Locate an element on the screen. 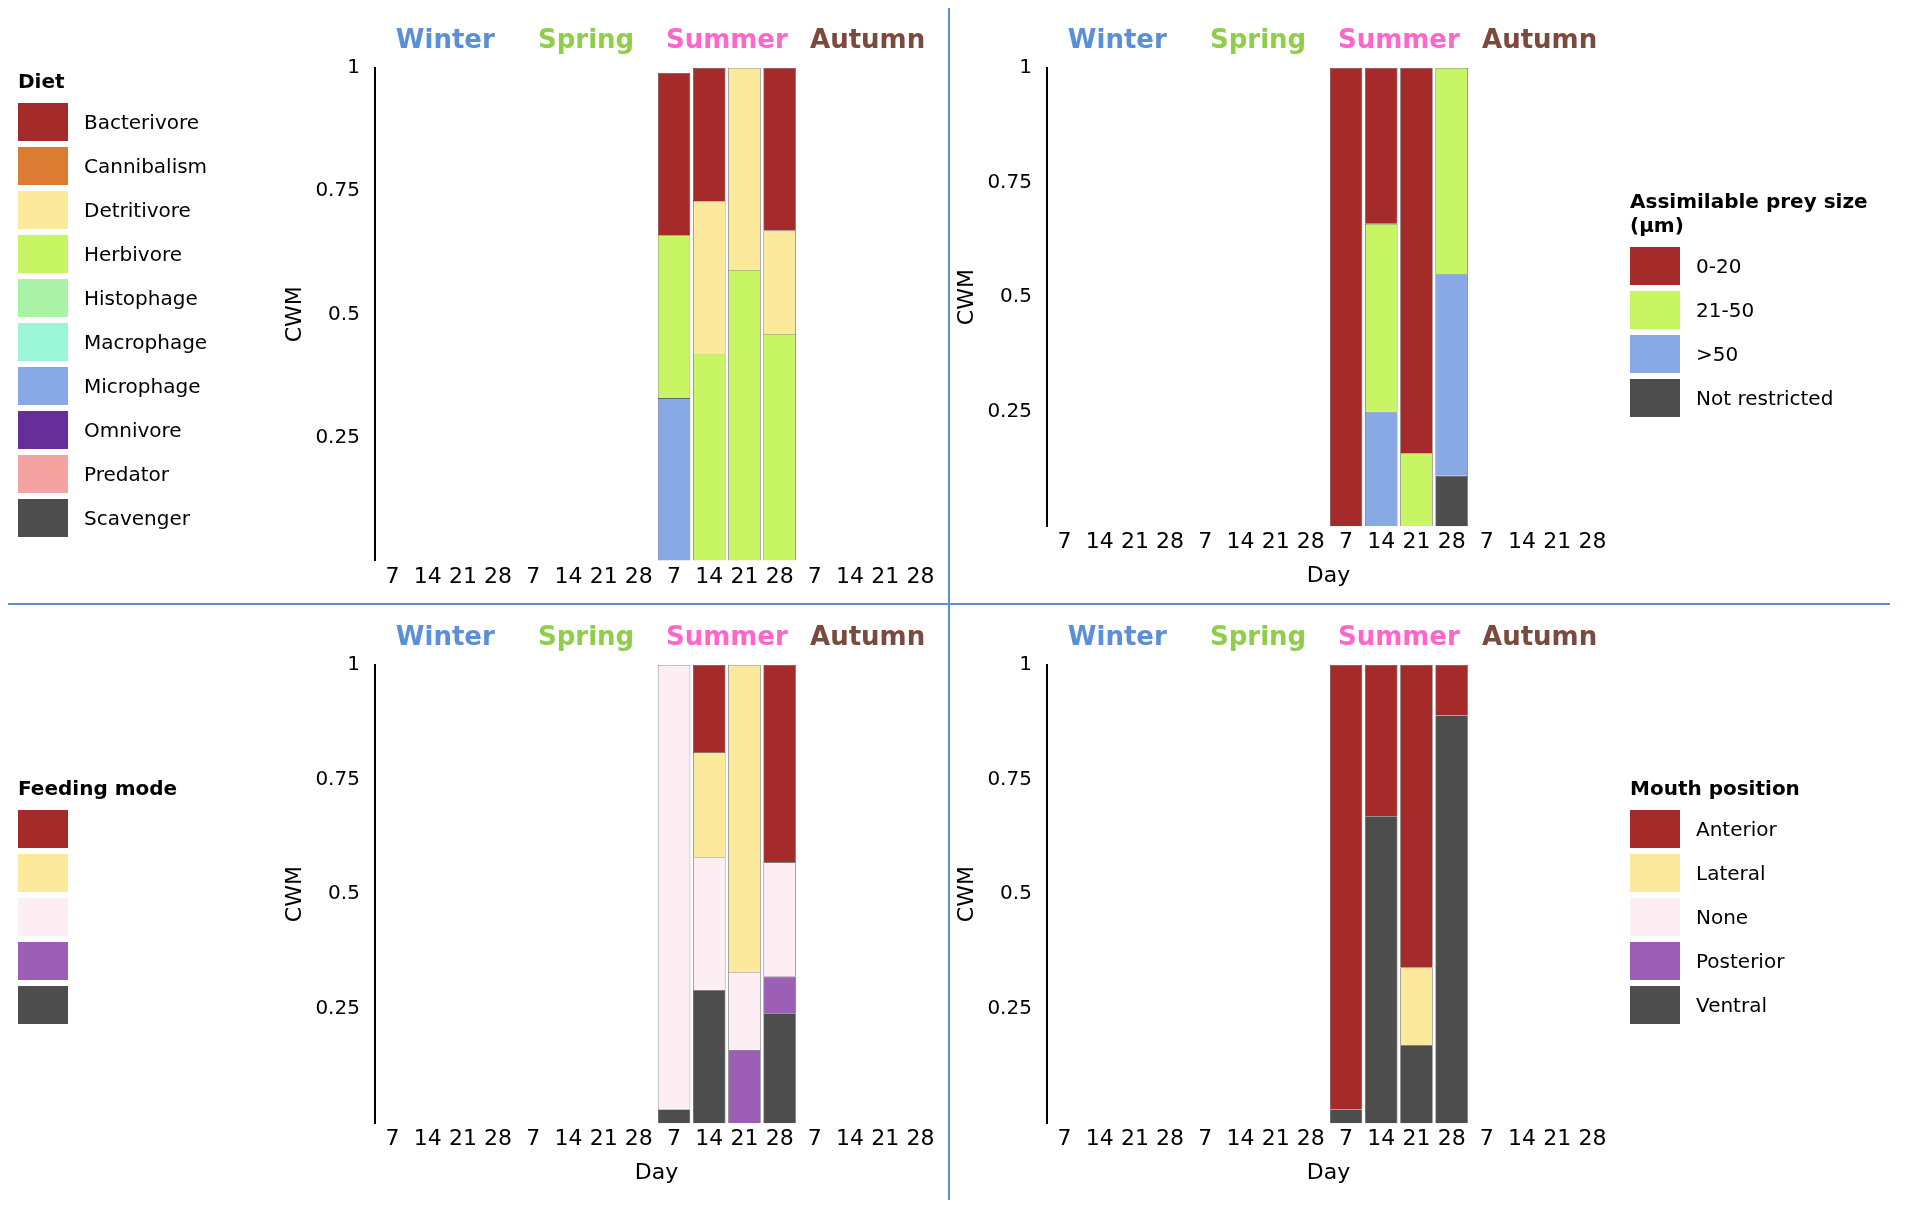 This screenshot has width=1909, height=1225. legend-label: Scavenger is located at coordinates (137, 517).